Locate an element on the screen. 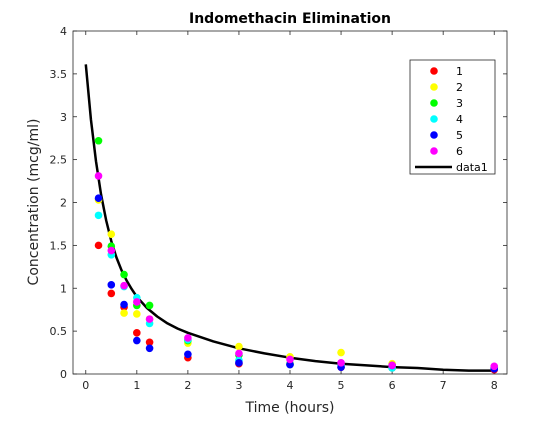  x-tick-label: 8 is located at coordinates (494, 385).